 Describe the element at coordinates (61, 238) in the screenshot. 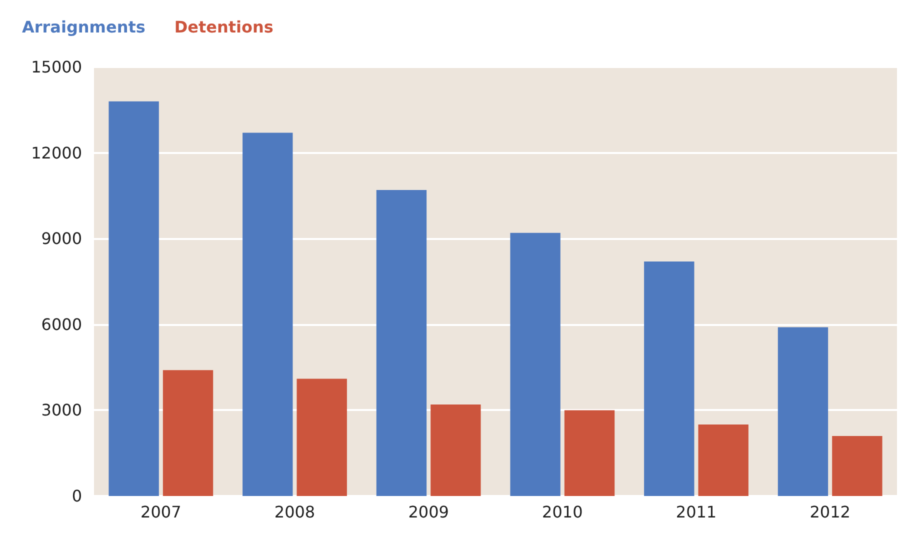

I see `y-tick-label: 9000` at that location.